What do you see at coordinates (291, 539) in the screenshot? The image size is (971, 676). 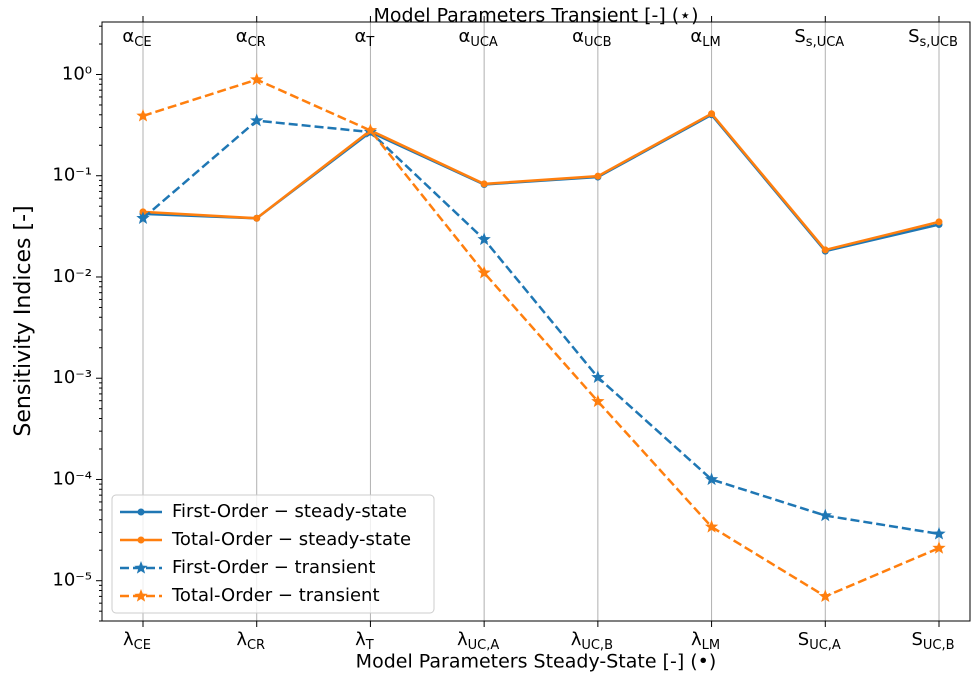 I see `legend-label: Total-Order − steady-state` at bounding box center [291, 539].